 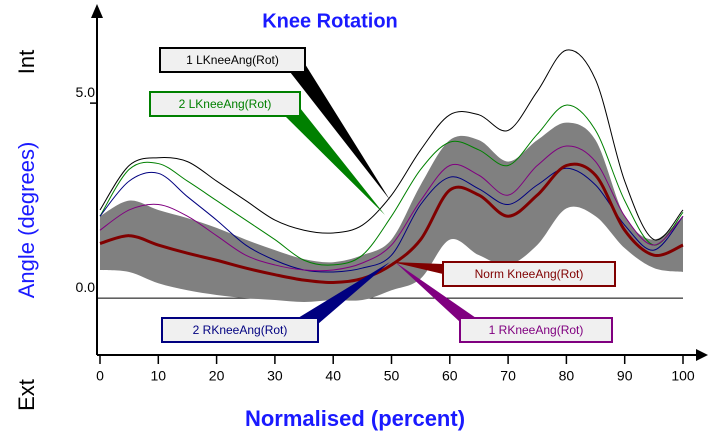 What do you see at coordinates (275, 376) in the screenshot?
I see `x-tick-label: 30` at bounding box center [275, 376].